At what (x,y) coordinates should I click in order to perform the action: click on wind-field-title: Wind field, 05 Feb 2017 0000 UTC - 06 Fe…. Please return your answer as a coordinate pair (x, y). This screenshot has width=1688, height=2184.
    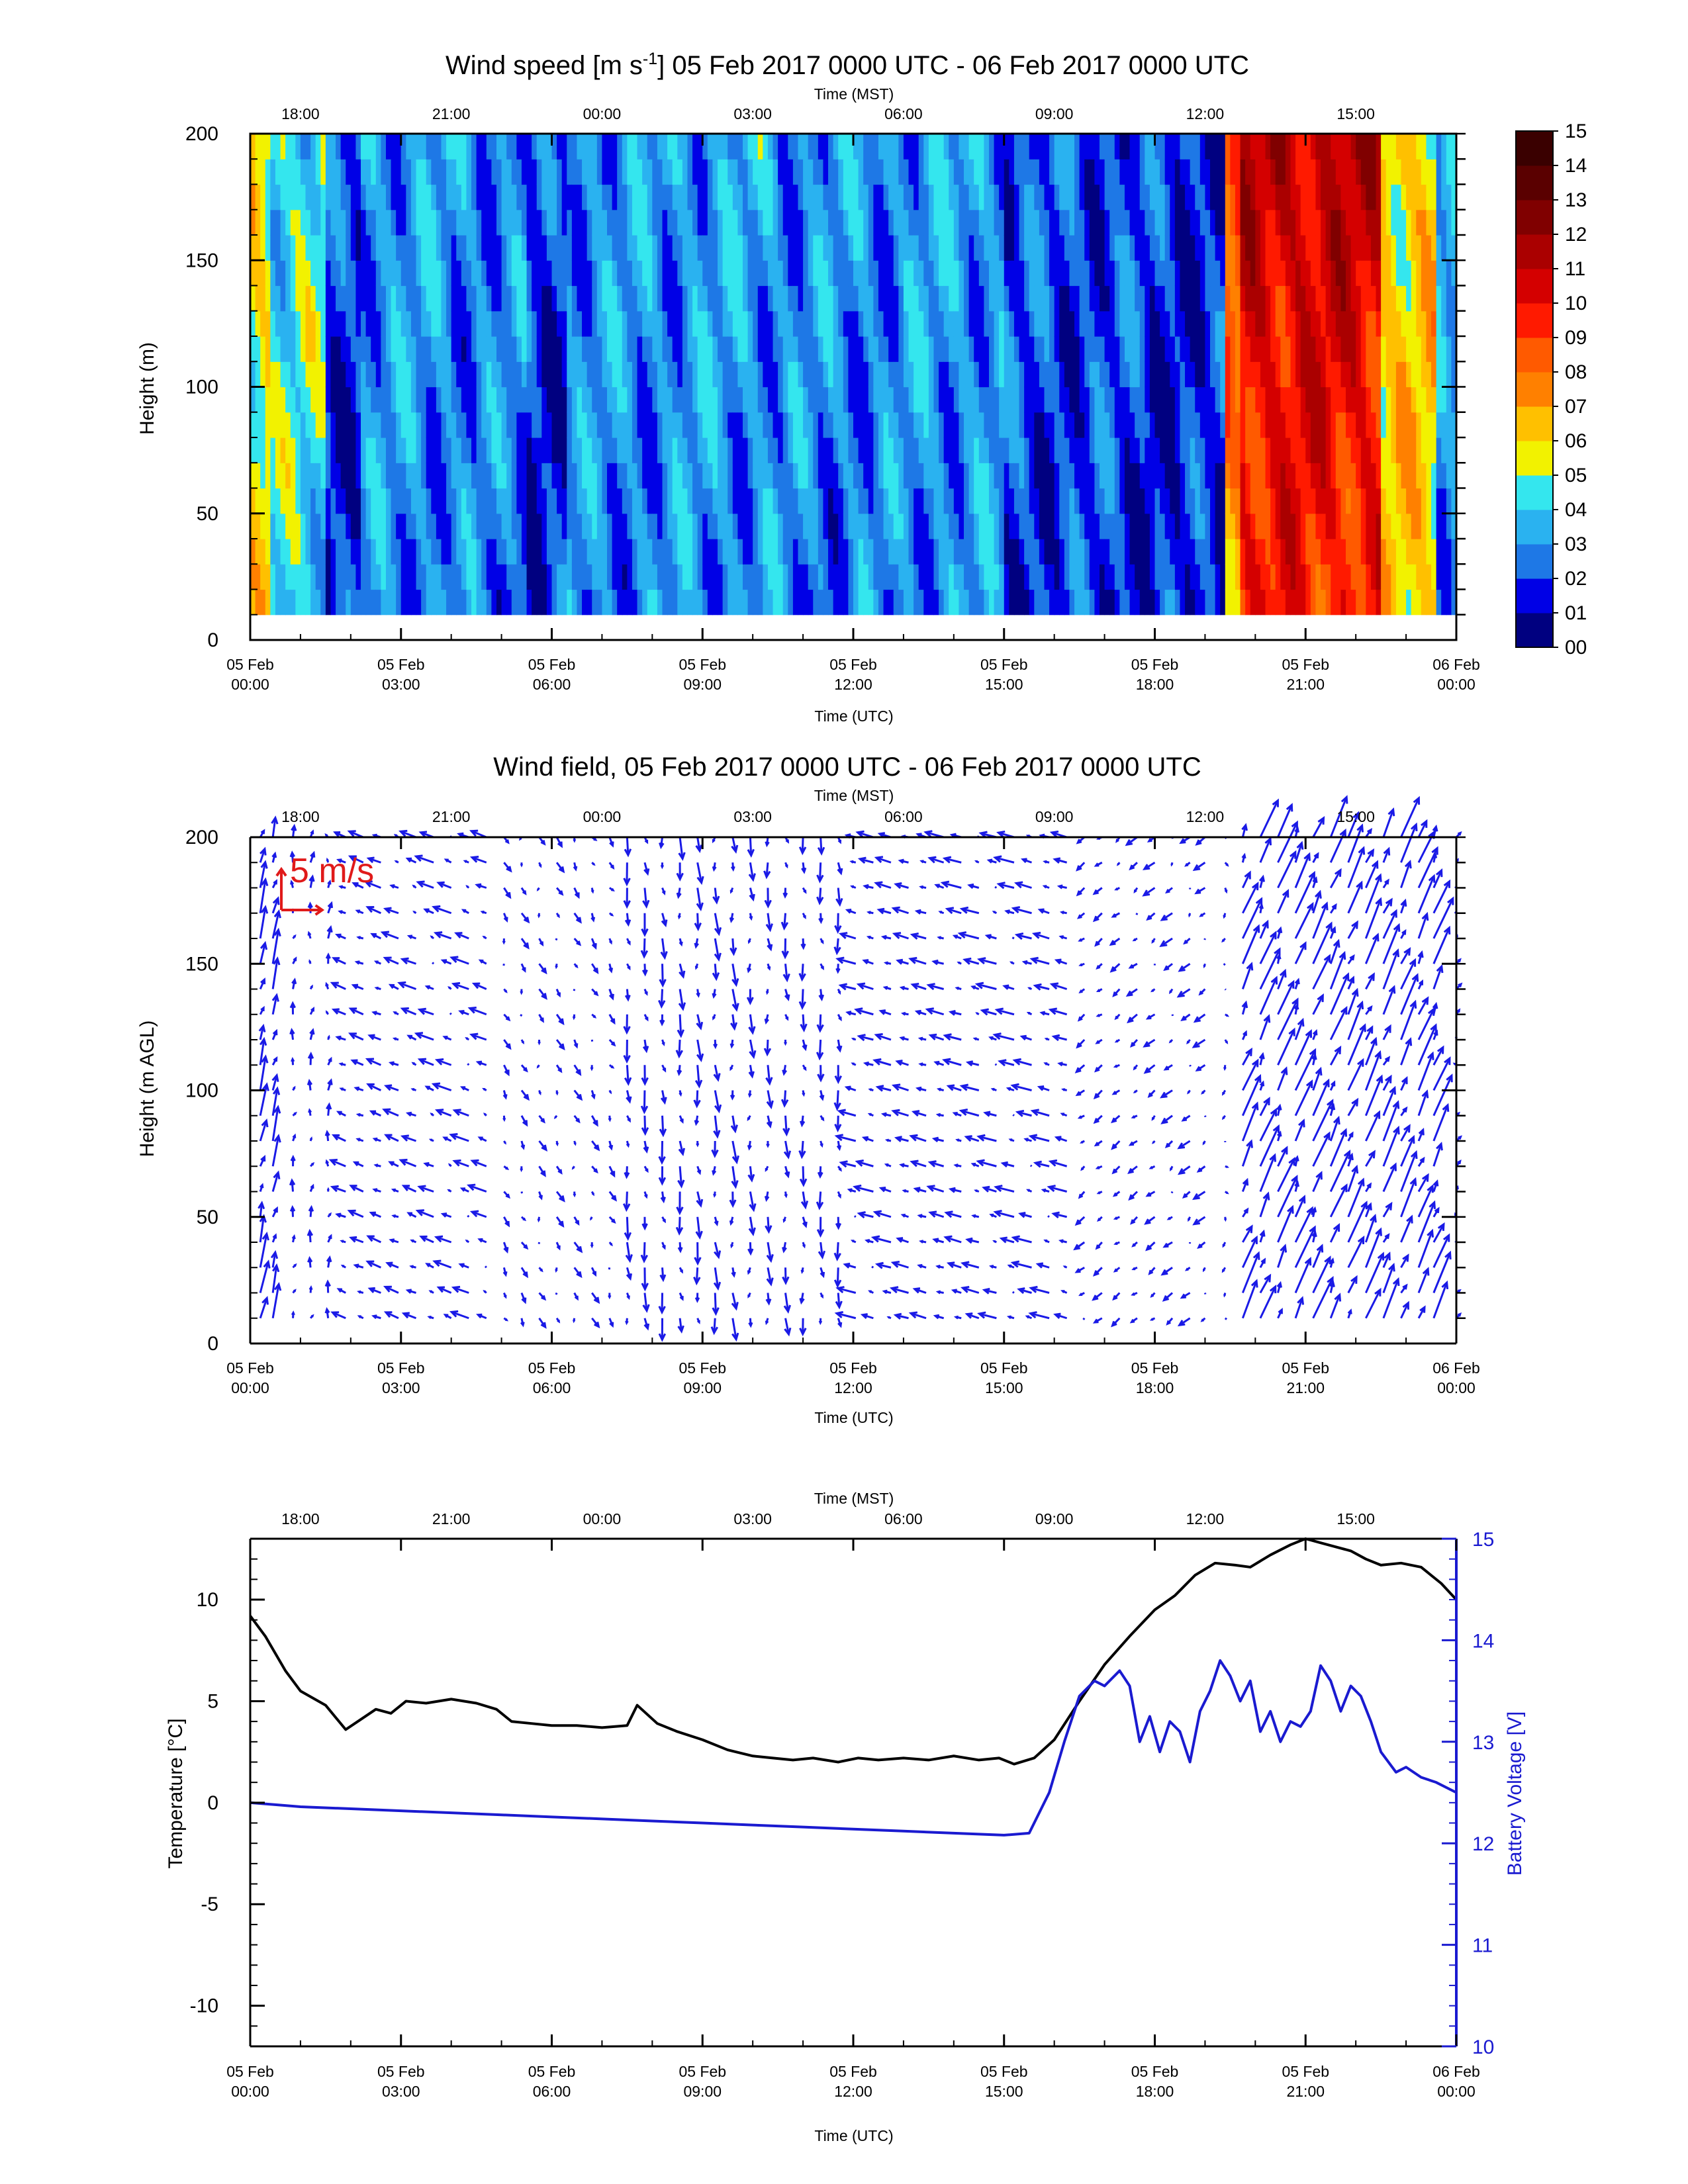
    Looking at the image, I should click on (847, 767).